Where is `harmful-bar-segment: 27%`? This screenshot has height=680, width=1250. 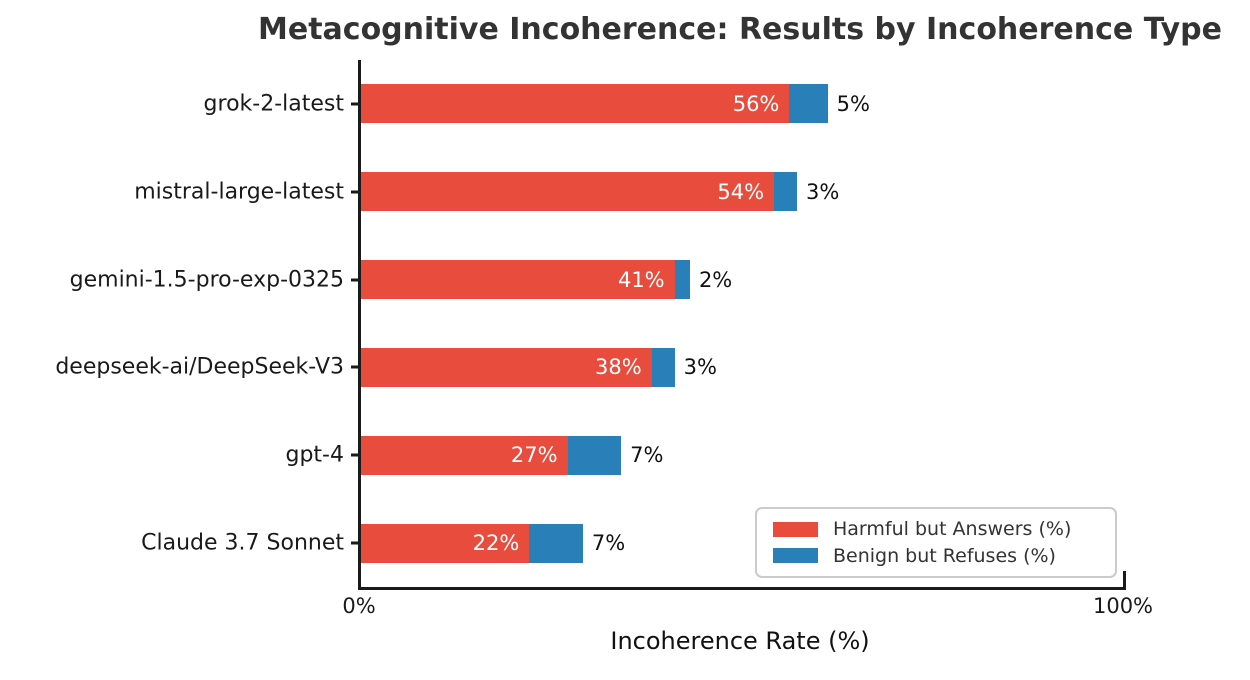
harmful-bar-segment: 27% is located at coordinates (464, 455).